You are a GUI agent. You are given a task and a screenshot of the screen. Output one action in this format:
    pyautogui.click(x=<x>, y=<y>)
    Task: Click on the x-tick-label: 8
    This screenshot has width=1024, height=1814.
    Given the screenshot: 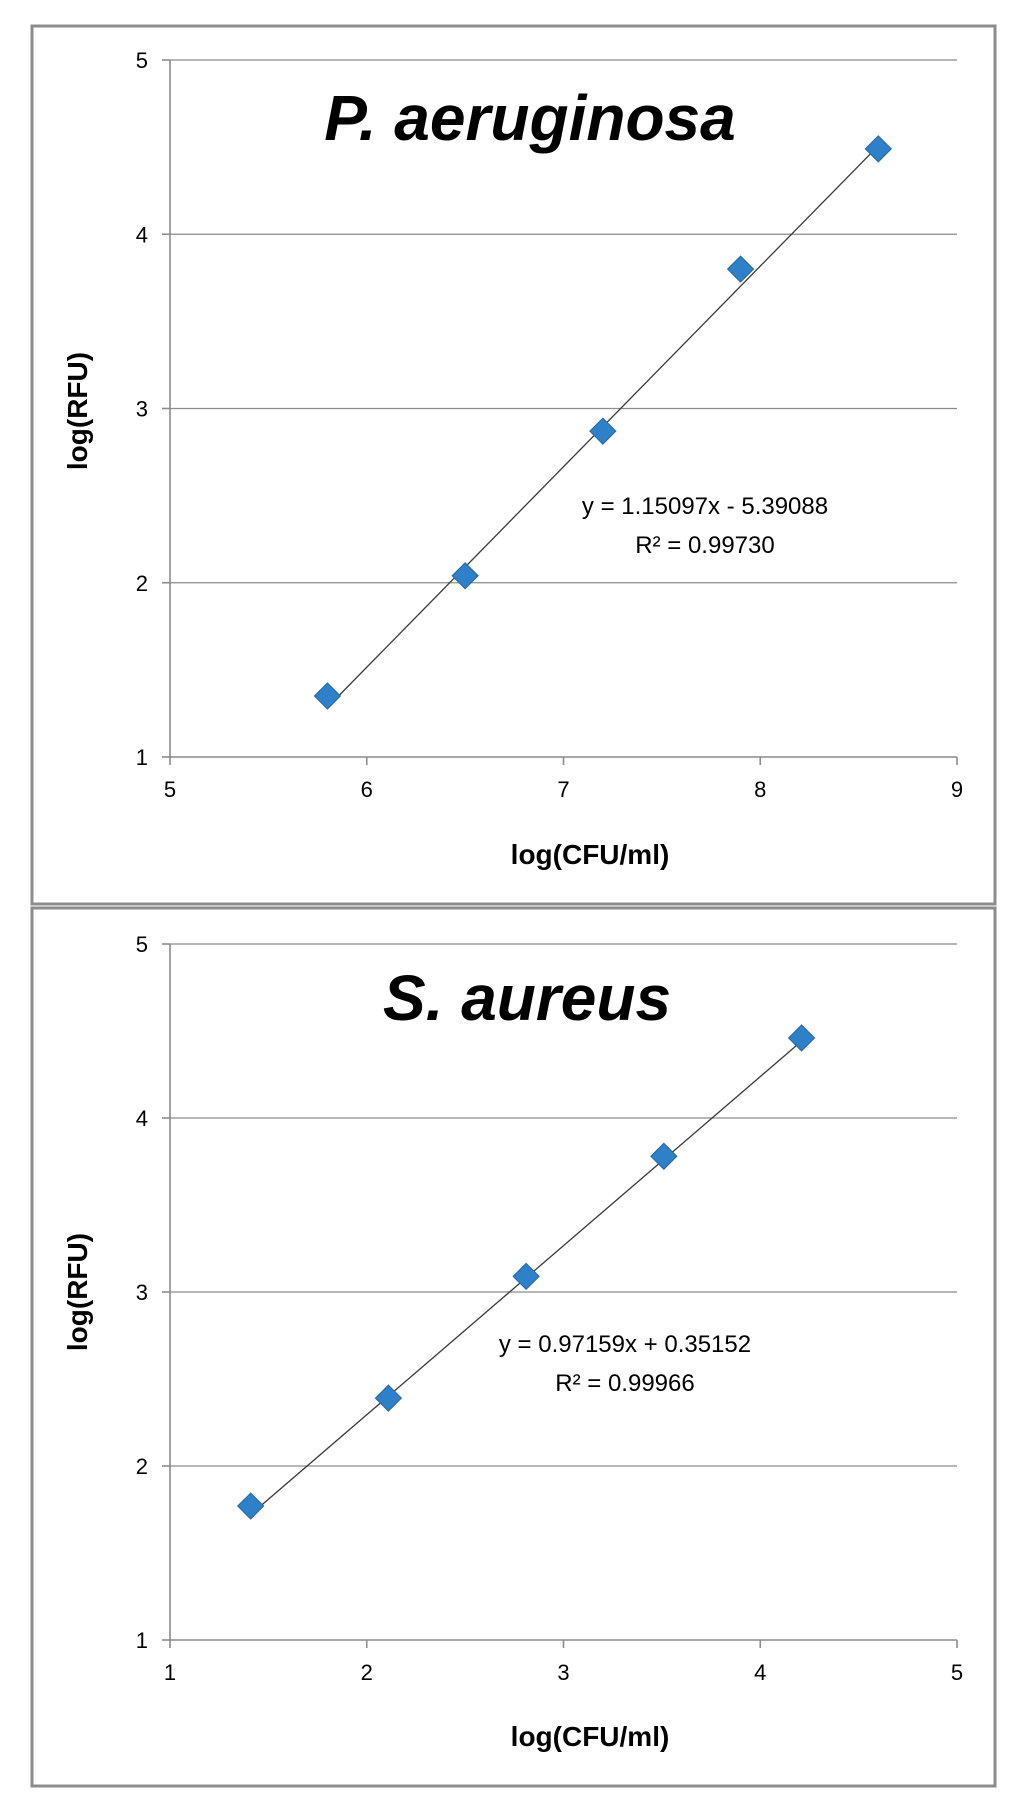 What is the action you would take?
    pyautogui.click(x=760, y=789)
    